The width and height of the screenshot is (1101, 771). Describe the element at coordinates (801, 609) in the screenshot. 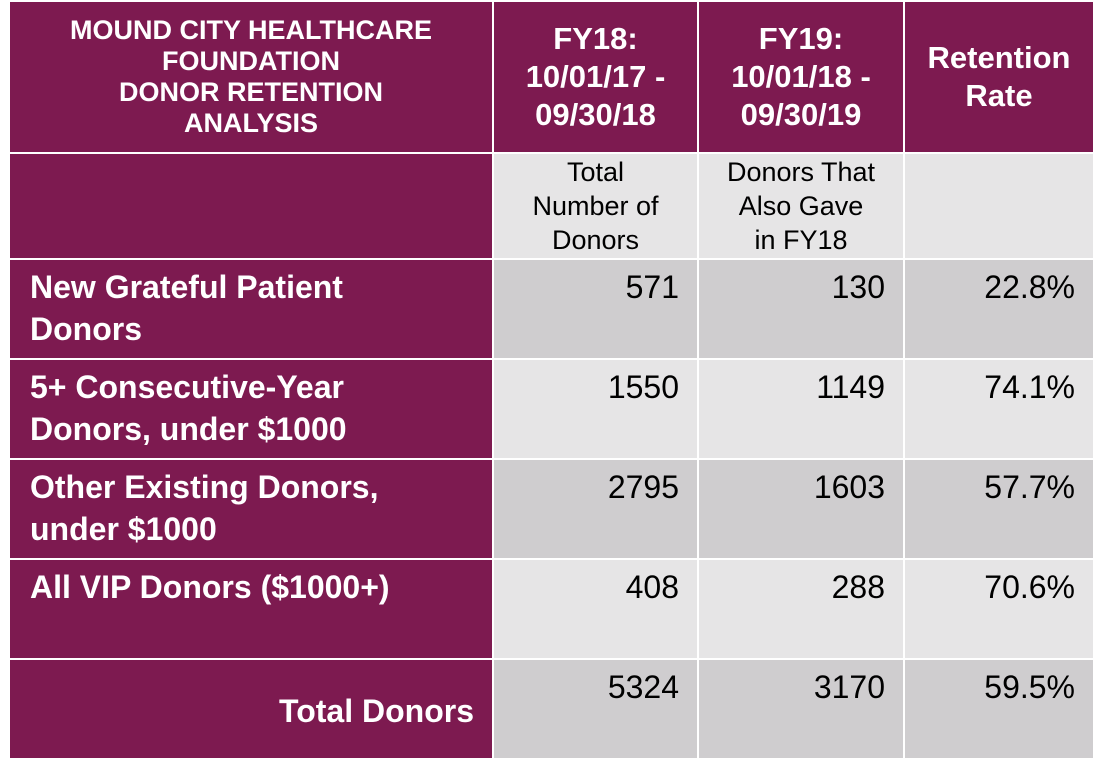

I see `fy19-retained-donors-value: 288` at that location.